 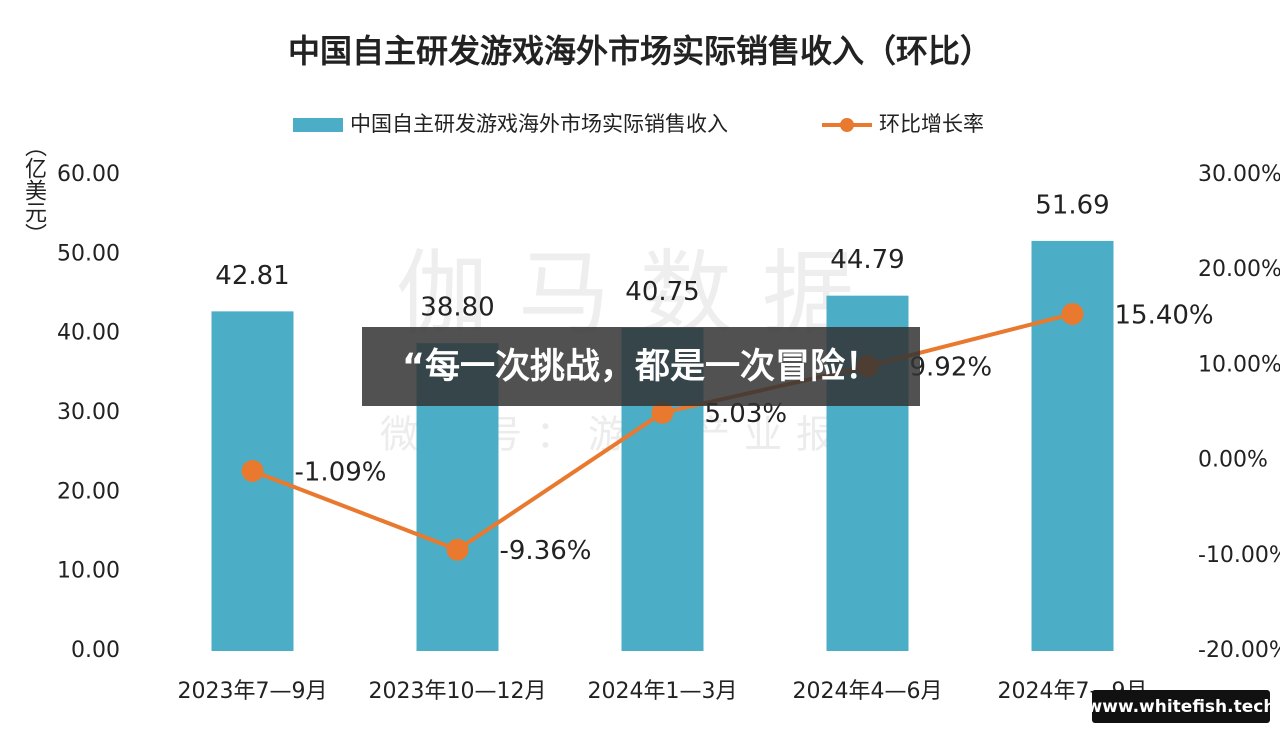 What do you see at coordinates (1239, 650) in the screenshot?
I see `y2-tick-label: -20.00%` at bounding box center [1239, 650].